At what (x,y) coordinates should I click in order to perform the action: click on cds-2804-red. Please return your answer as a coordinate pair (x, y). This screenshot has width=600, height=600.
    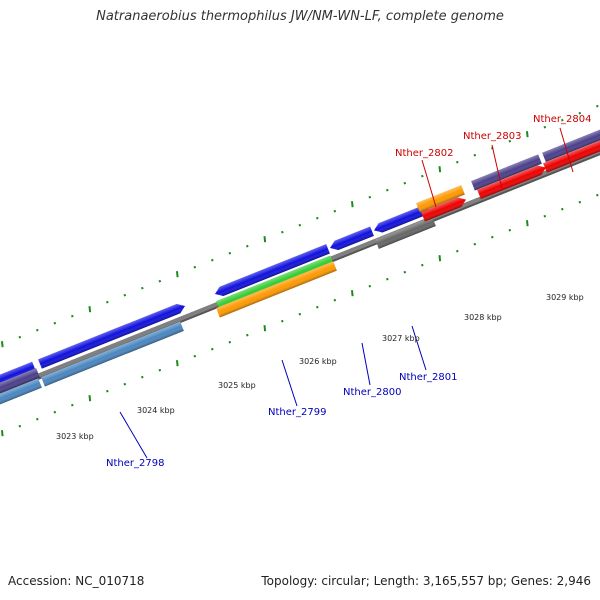
    Looking at the image, I should click on (571, 156).